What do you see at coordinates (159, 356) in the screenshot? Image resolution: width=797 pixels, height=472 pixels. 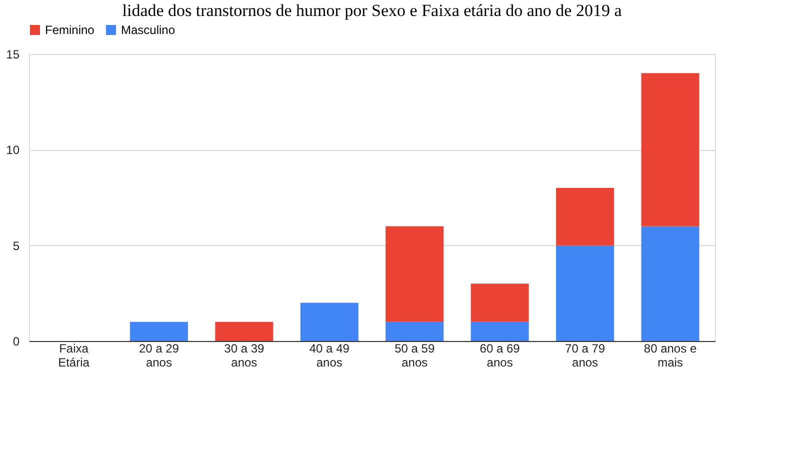 I see `x-tick-label: 20 a 29 anos` at bounding box center [159, 356].